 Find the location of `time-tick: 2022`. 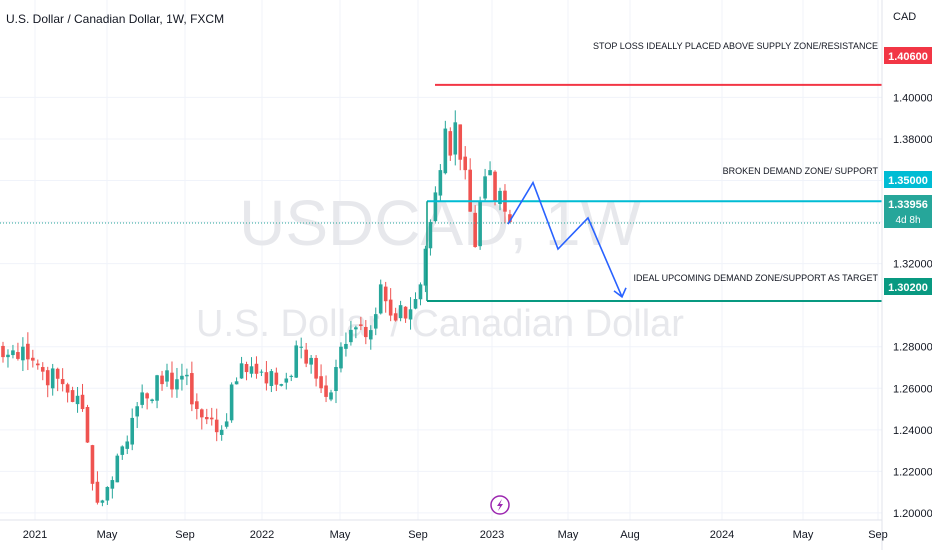

time-tick: 2022 is located at coordinates (262, 535).